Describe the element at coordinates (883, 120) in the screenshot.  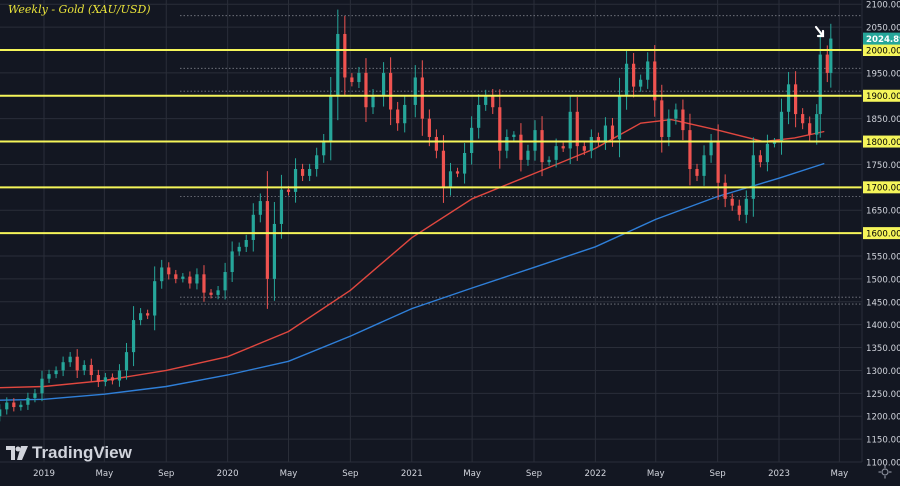
I see `price-tick-label: 1850.000` at that location.